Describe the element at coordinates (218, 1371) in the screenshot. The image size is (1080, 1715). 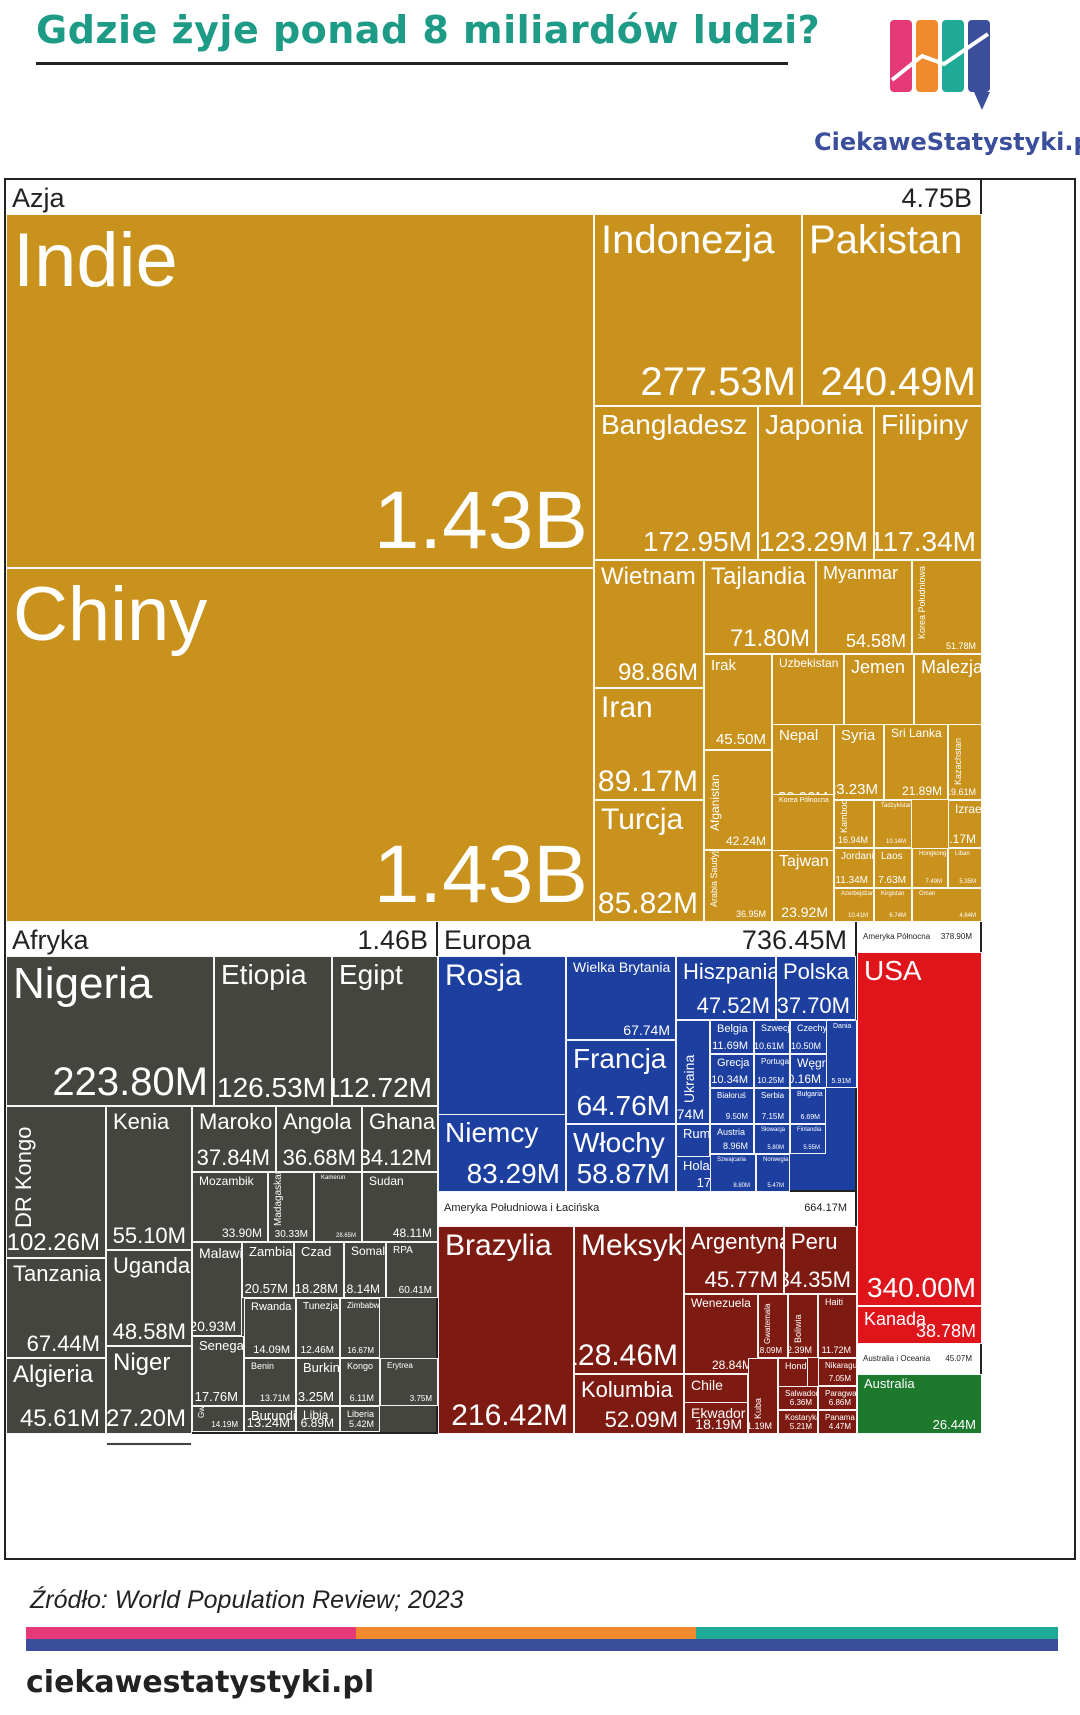
I see `cell-senegal: Senegal 17.76M` at that location.